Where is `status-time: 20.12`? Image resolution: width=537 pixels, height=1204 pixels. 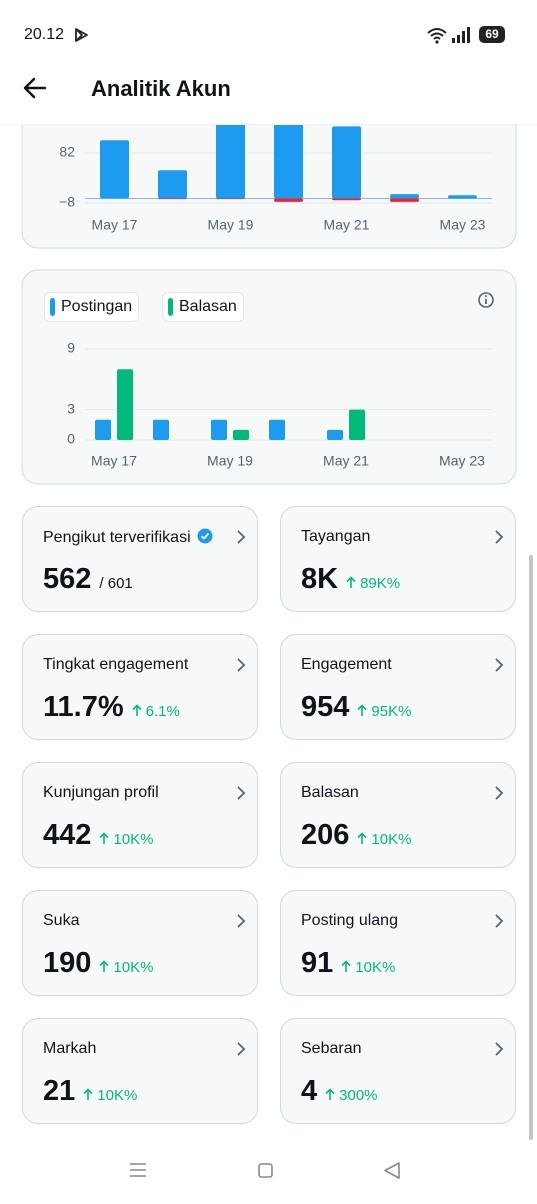 status-time: 20.12 is located at coordinates (44, 34).